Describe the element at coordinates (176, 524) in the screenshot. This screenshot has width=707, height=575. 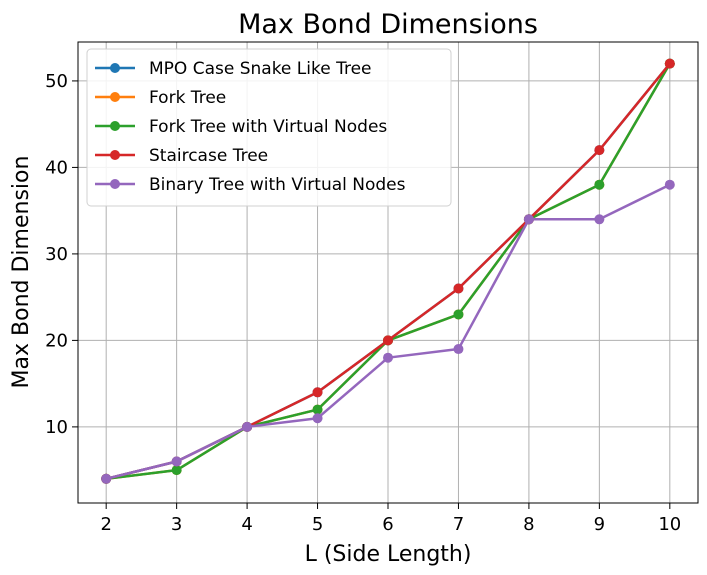
I see `x-tick-label: 3` at that location.